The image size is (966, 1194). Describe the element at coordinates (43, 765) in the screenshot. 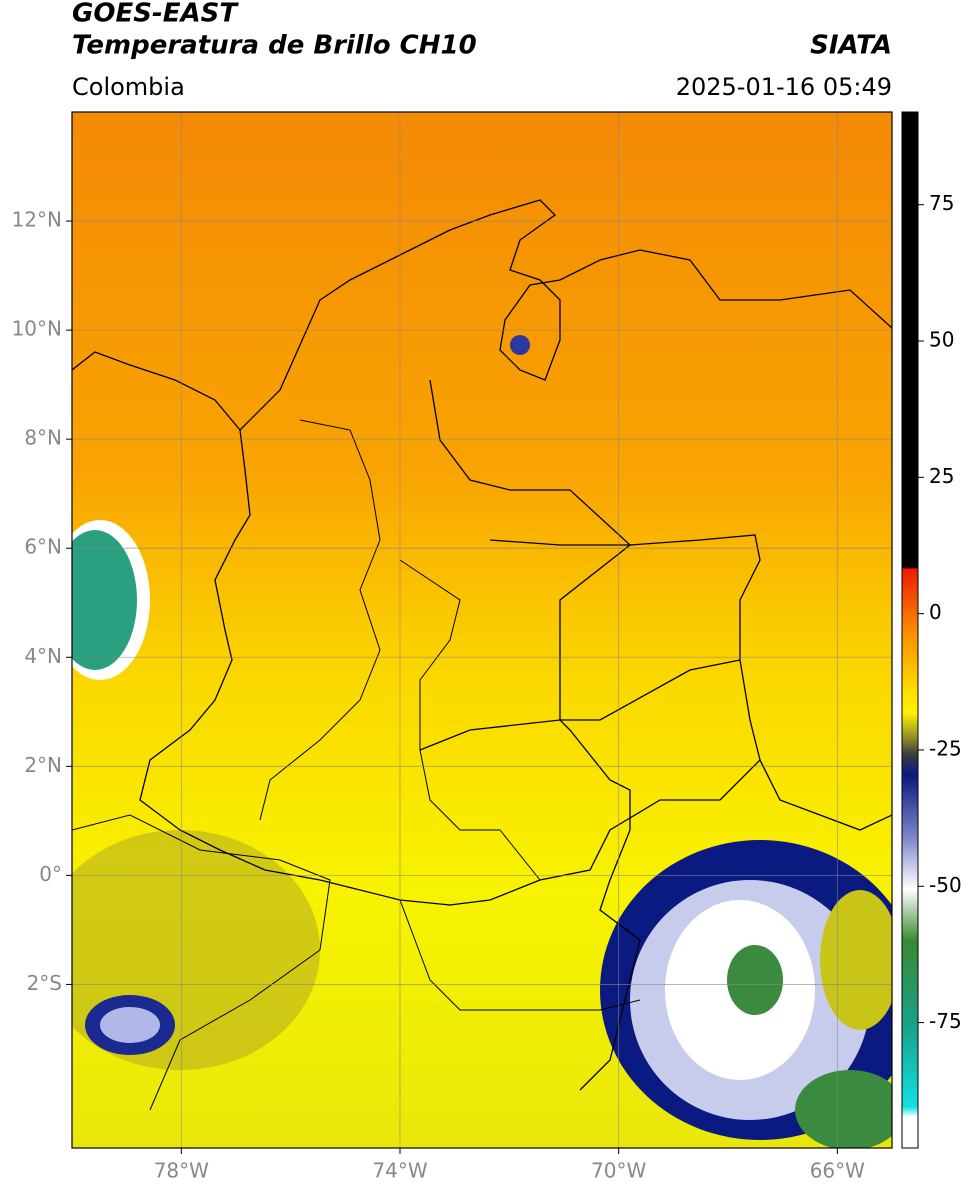

I see `y-tick-label: 2°N` at that location.